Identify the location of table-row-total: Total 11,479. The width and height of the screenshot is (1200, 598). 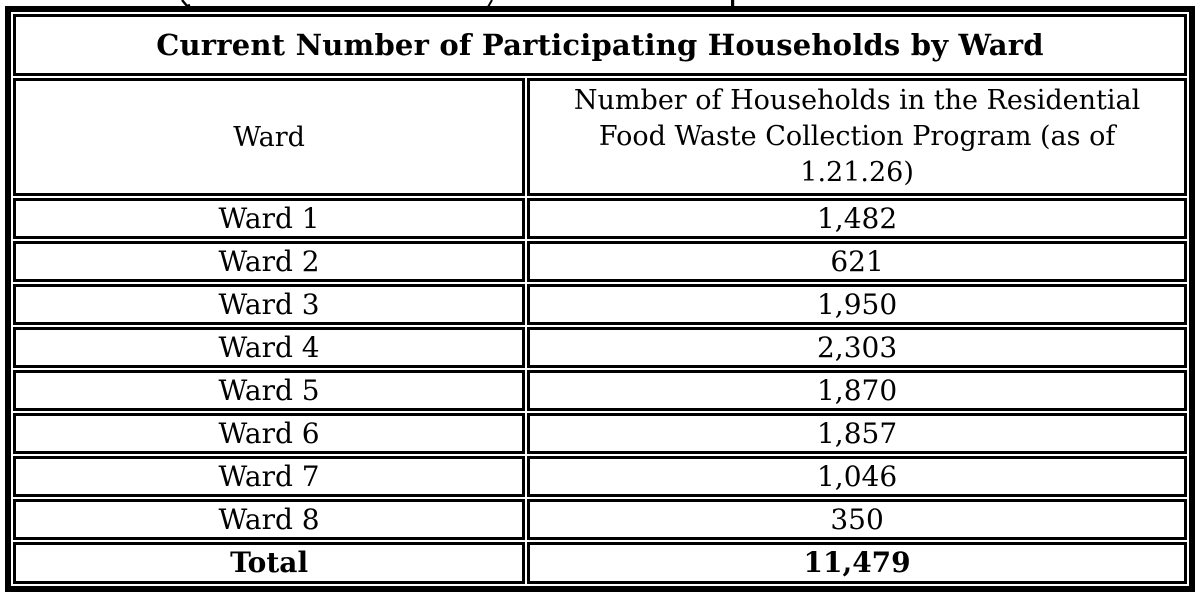
(600, 563).